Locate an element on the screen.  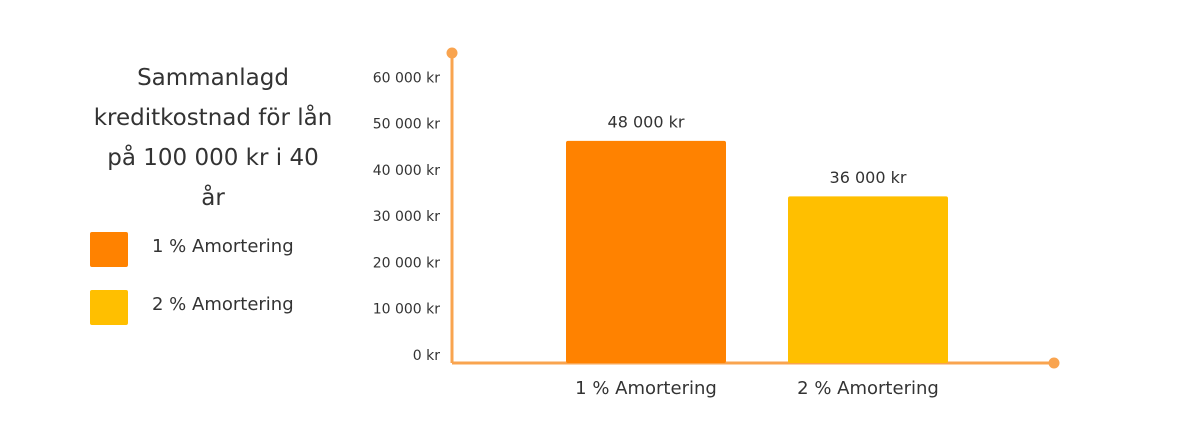
y-tick-label: 50 000 kr is located at coordinates (407, 125).